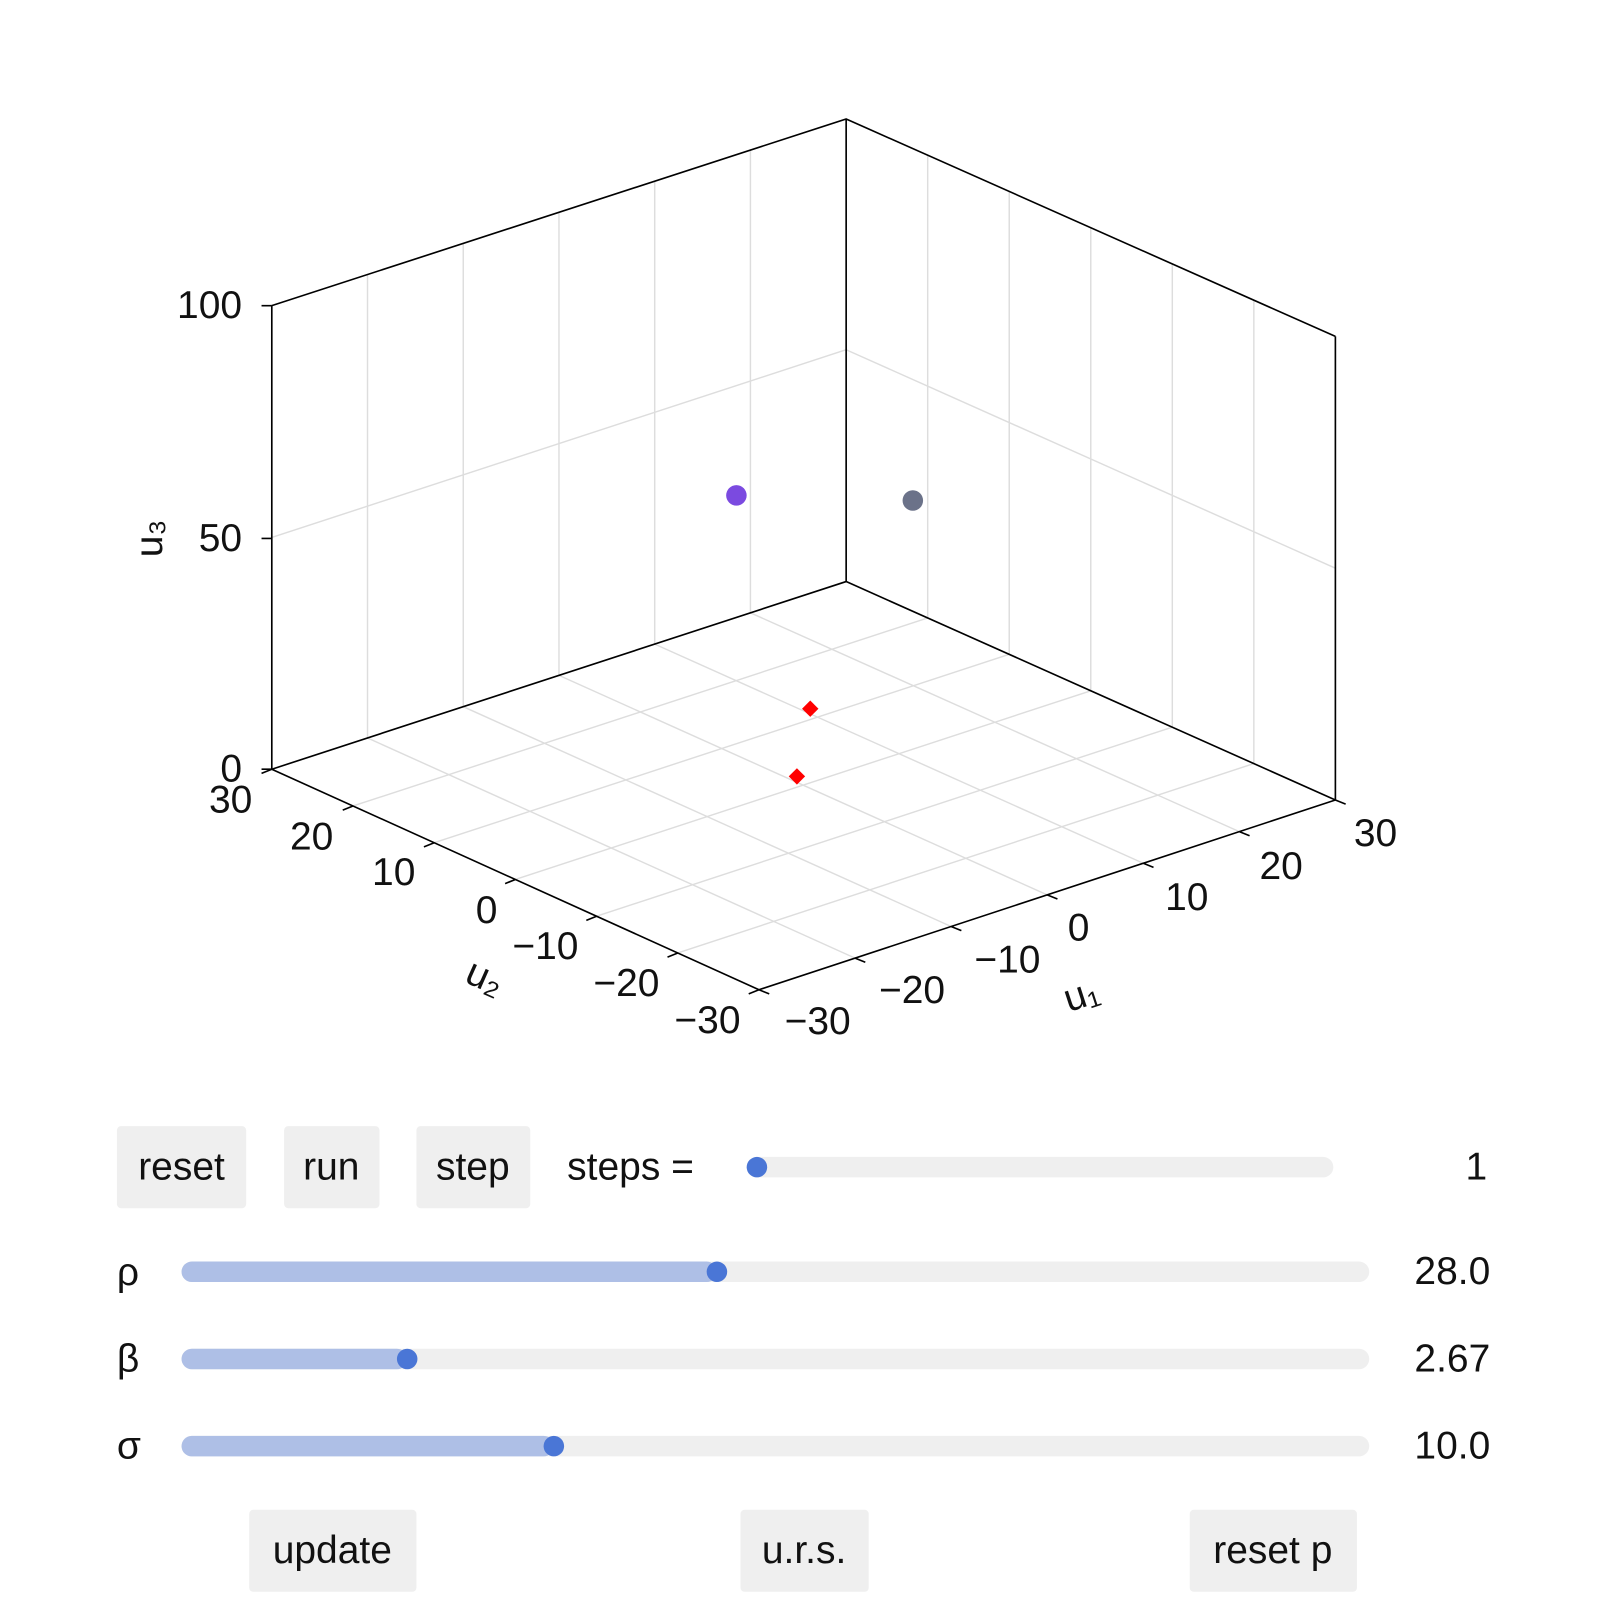 The width and height of the screenshot is (1600, 1600). I want to click on box-top-edge, so click(803, 228).